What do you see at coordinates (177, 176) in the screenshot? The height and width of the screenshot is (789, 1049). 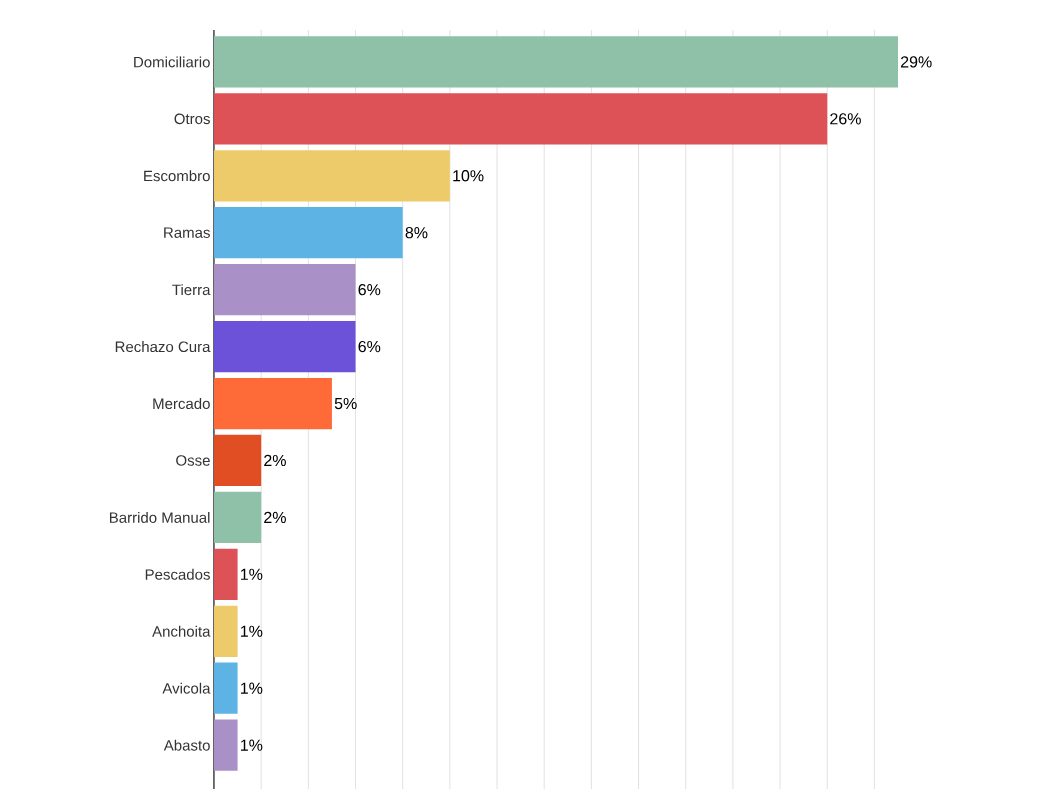 I see `y-tick-label: Escombro` at bounding box center [177, 176].